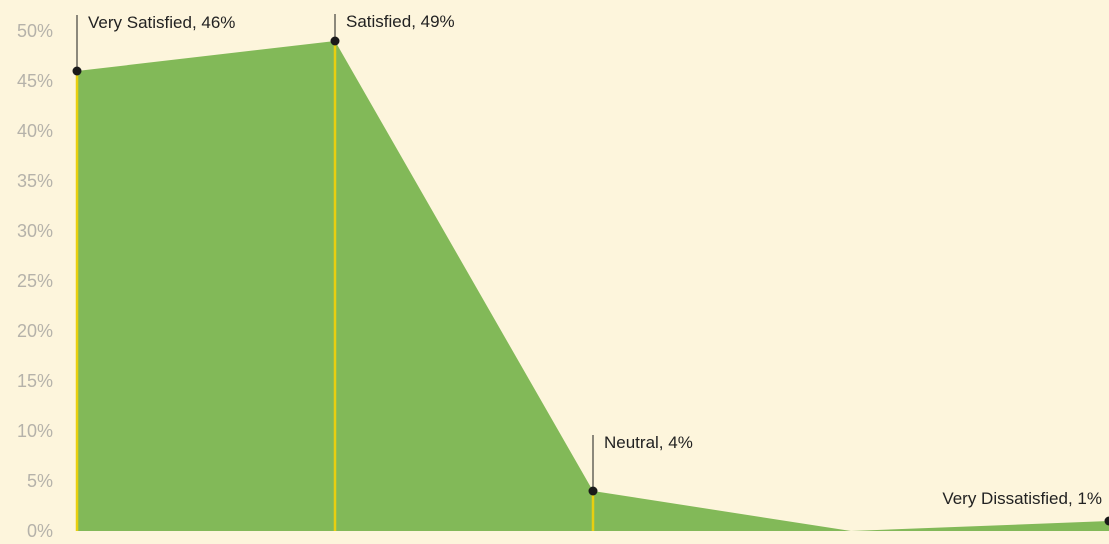 The height and width of the screenshot is (544, 1109). I want to click on data-label: Very Dissatisfied, 1%, so click(1022, 498).